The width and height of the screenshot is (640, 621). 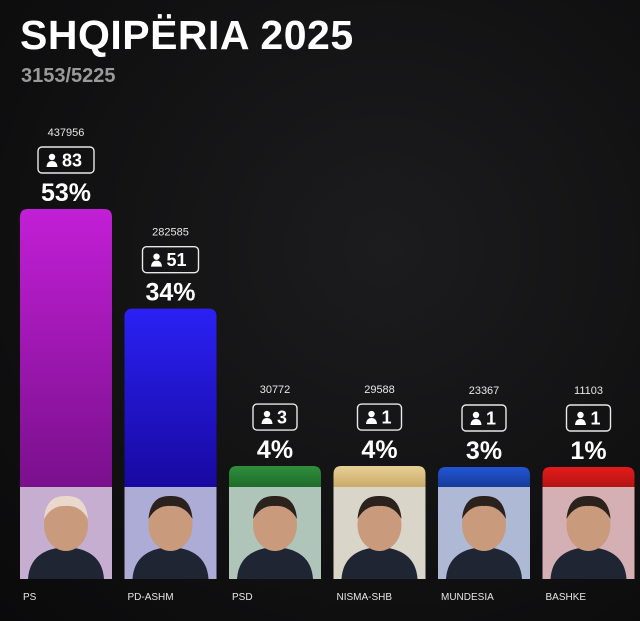 I want to click on seat-count: 83, so click(x=72, y=161).